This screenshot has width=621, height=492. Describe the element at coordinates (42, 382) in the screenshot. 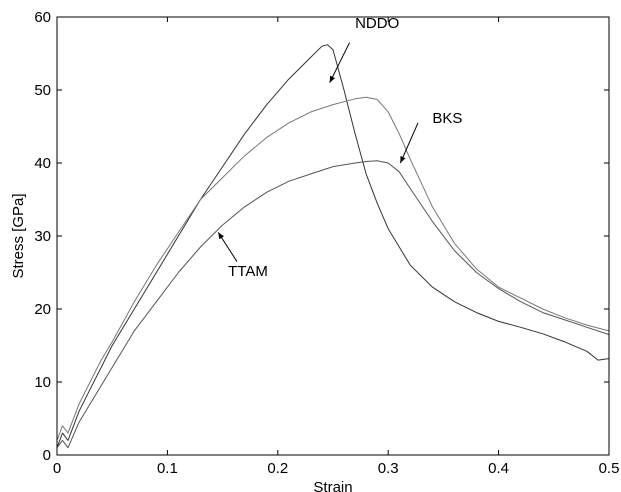

I see `y-tick-label: 10` at that location.